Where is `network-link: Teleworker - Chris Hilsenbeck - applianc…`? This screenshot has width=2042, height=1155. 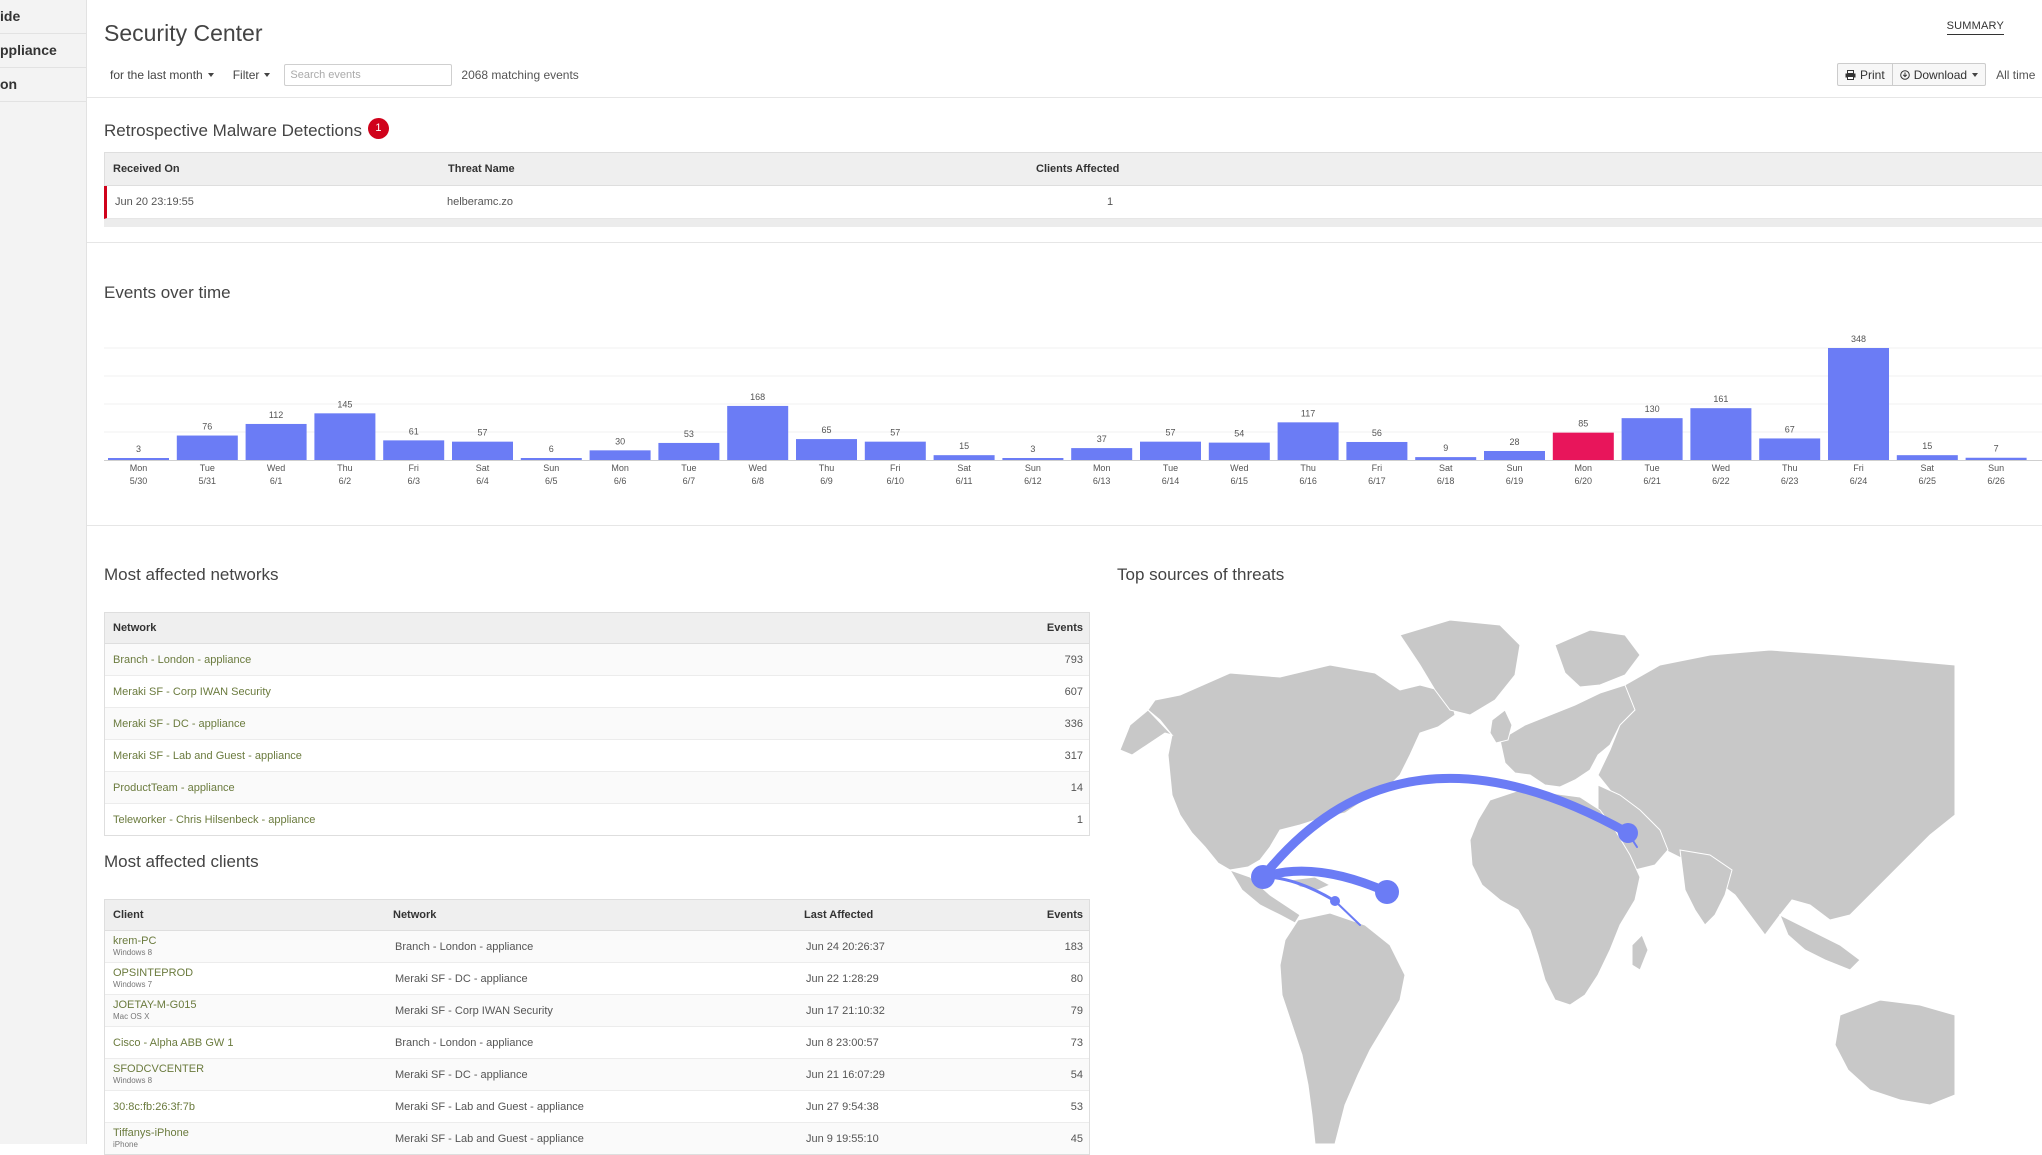 network-link: Teleworker - Chris Hilsenbeck - applianc… is located at coordinates (214, 819).